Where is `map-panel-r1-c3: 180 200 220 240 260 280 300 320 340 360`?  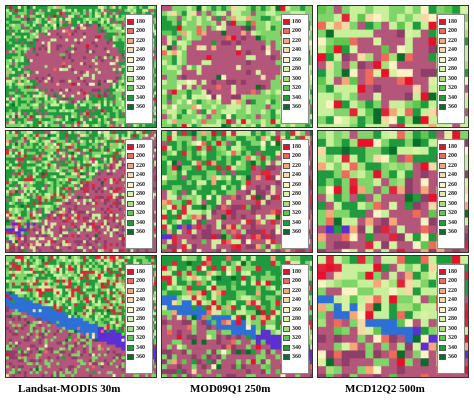
map-panel-r1-c3: 180 200 220 240 260 280 300 320 340 360 is located at coordinates (393, 66).